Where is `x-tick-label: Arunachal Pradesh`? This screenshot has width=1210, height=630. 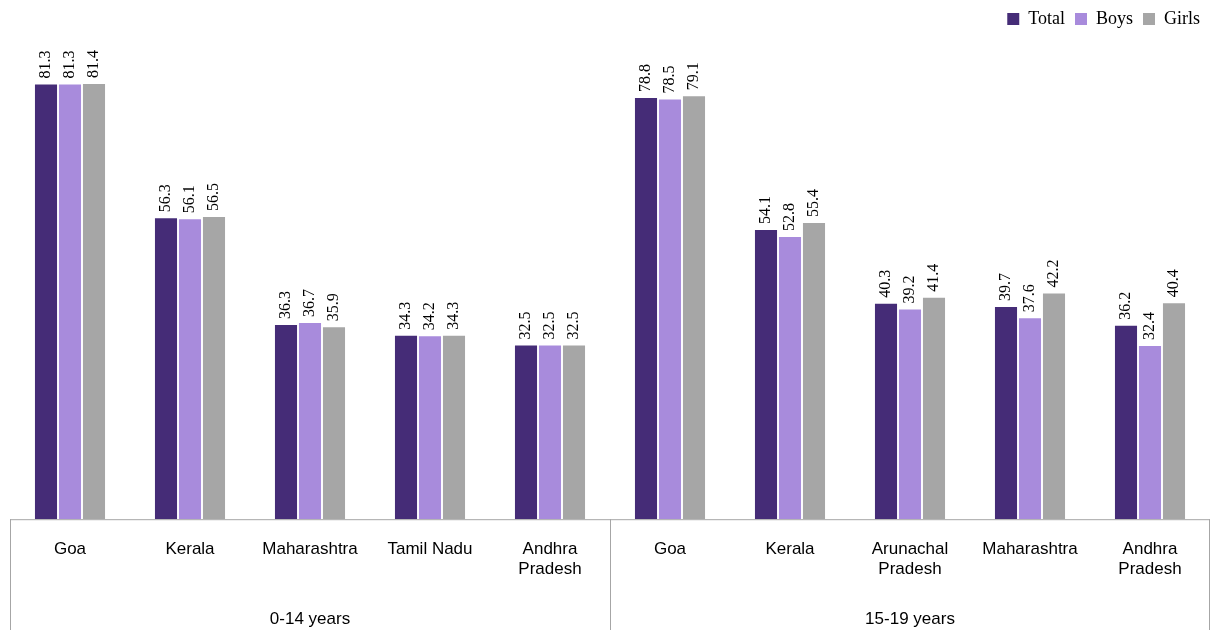 x-tick-label: Arunachal Pradesh is located at coordinates (910, 559).